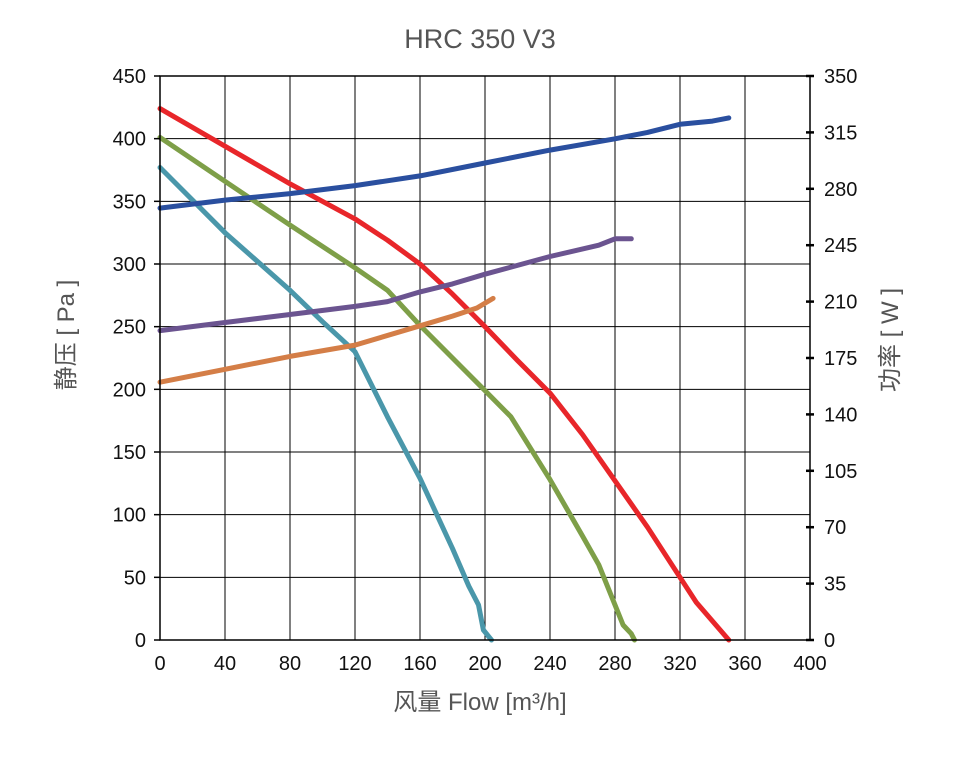 The height and width of the screenshot is (762, 964). What do you see at coordinates (159, 664) in the screenshot?
I see `x-tick-label: 0` at bounding box center [159, 664].